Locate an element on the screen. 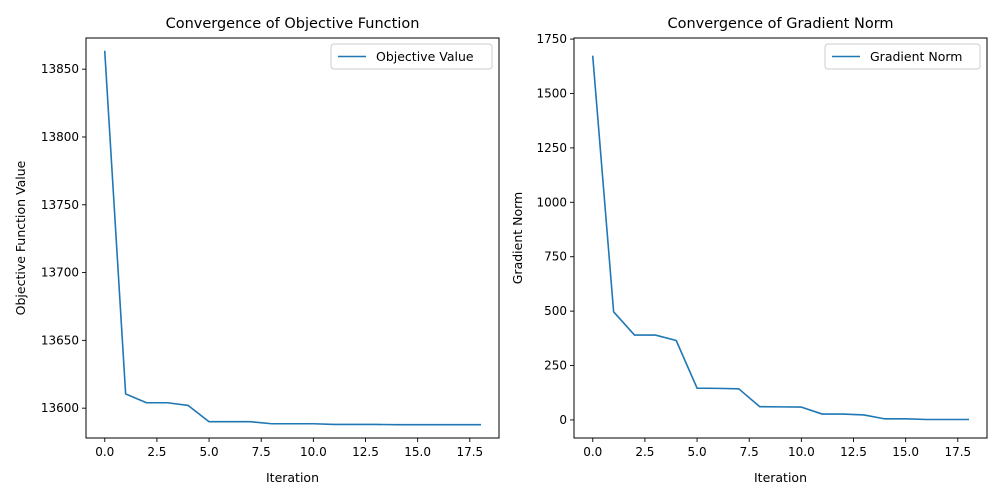 This screenshot has width=1000, height=500. y-axis-label: Objective Function Value is located at coordinates (20, 237).